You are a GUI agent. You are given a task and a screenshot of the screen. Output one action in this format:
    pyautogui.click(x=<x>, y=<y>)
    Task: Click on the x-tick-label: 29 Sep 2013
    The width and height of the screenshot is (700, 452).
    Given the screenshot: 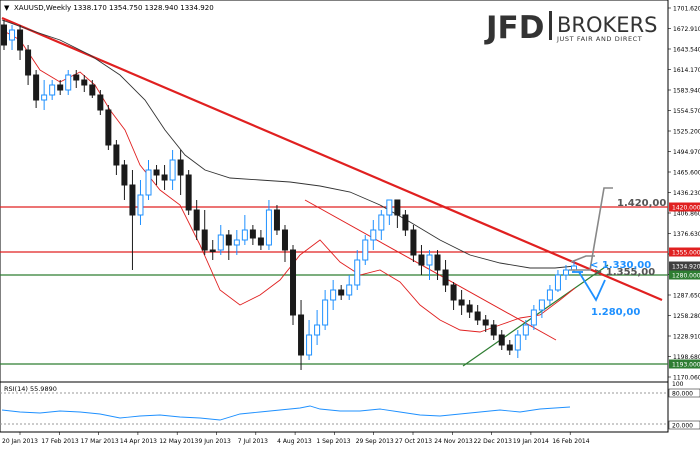 What is the action you would take?
    pyautogui.click(x=375, y=441)
    